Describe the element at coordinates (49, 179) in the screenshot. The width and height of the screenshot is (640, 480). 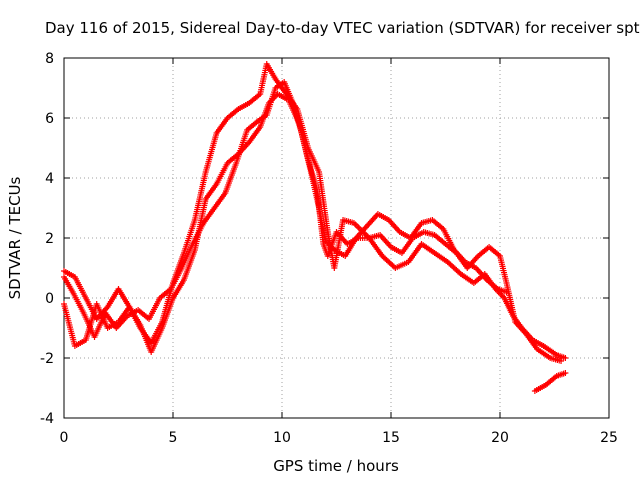
I see `y-tick-label: 4` at that location.